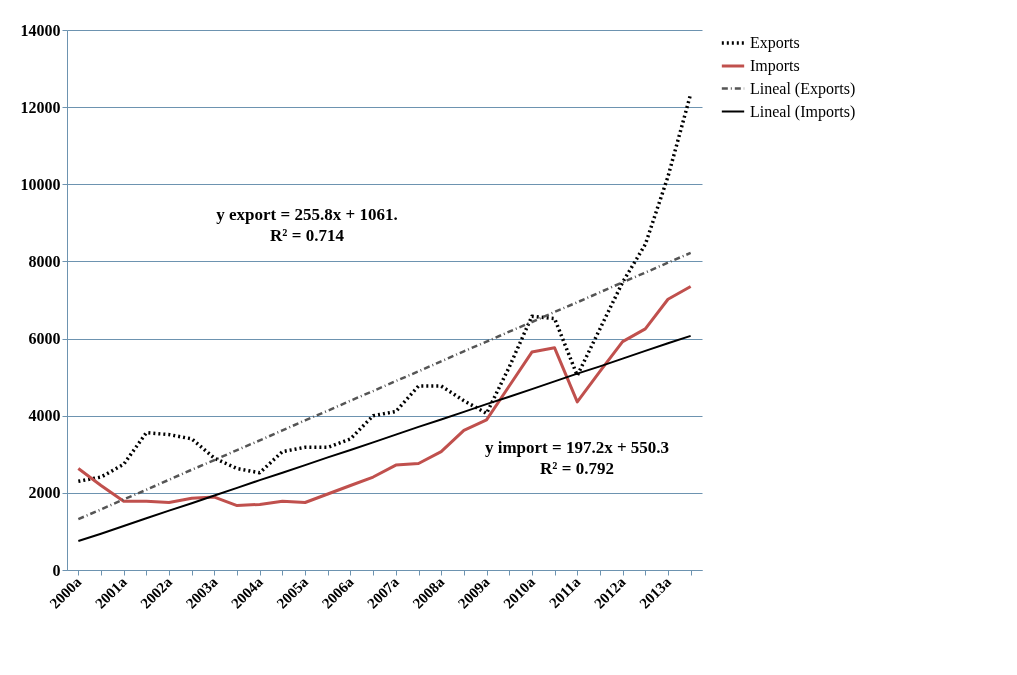  Describe the element at coordinates (40, 30) in the screenshot. I see `y-tick-label: 14000` at that location.